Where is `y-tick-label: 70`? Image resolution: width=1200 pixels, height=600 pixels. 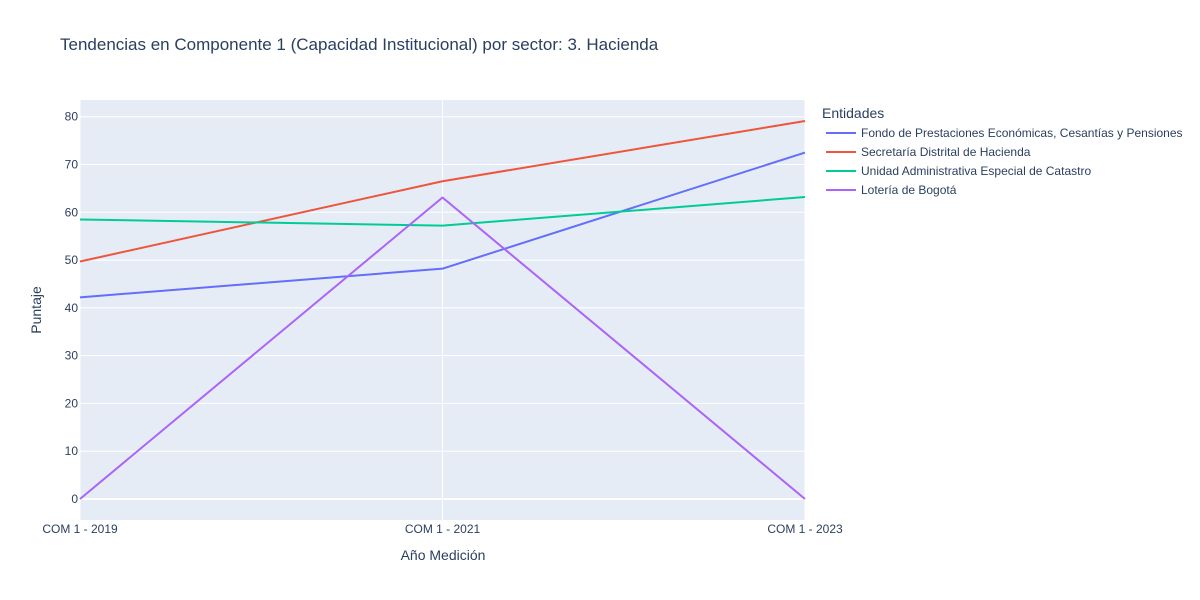
y-tick-label: 70 is located at coordinates (72, 165).